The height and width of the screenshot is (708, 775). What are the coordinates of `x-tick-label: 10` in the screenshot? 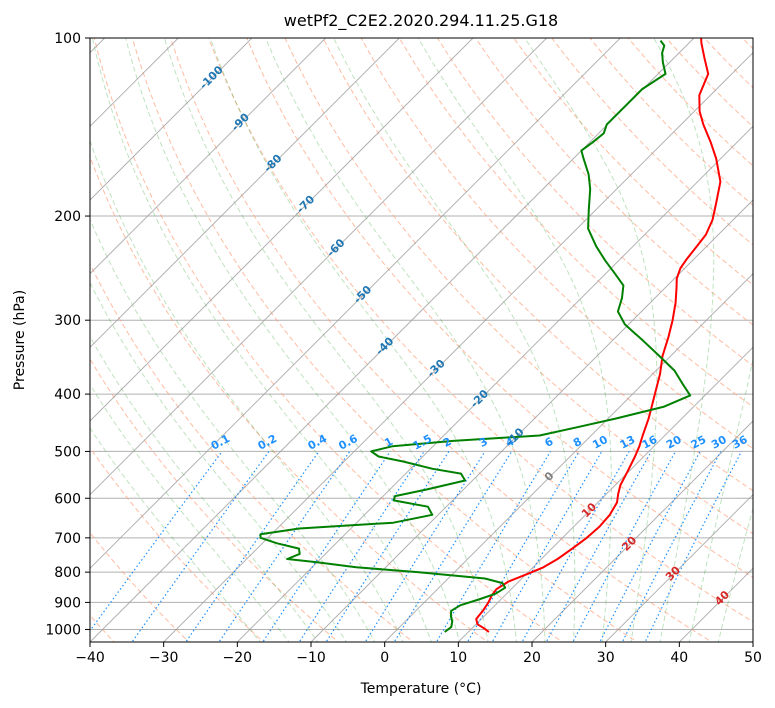 It's located at (458, 658).